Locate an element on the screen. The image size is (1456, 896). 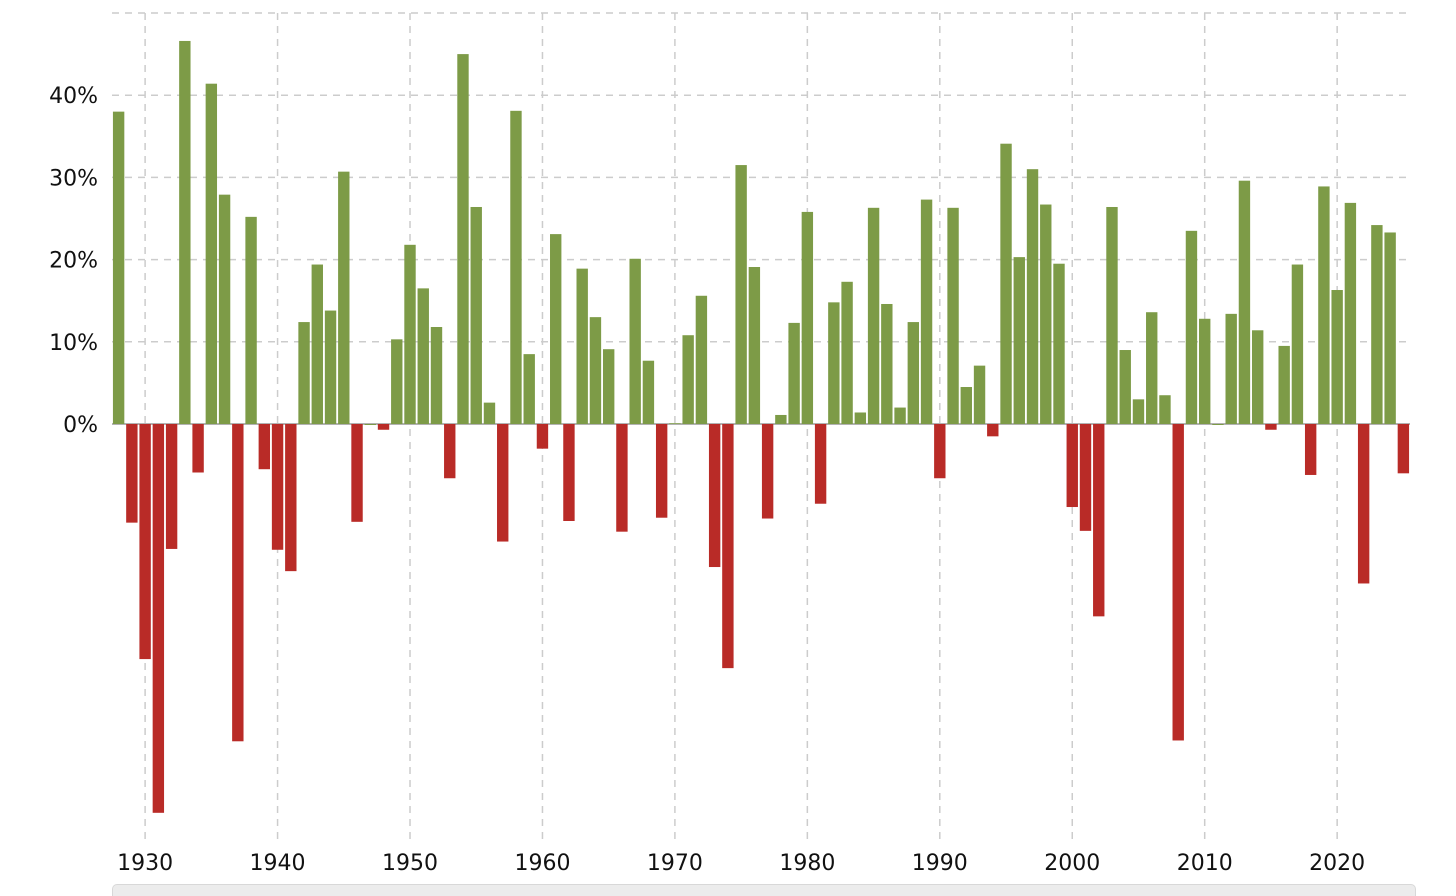
bar-1938 is located at coordinates (251, 320).